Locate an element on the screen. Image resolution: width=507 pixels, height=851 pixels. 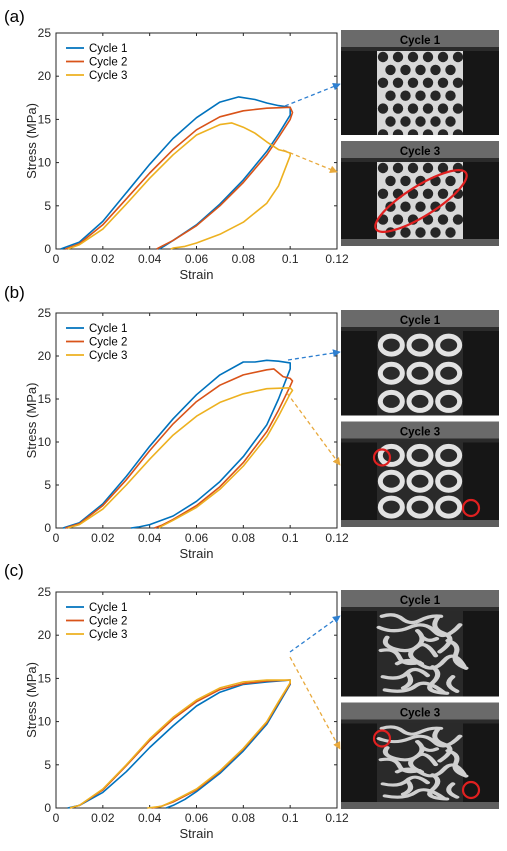
photo-label: Cycle 3 is located at coordinates (420, 152).